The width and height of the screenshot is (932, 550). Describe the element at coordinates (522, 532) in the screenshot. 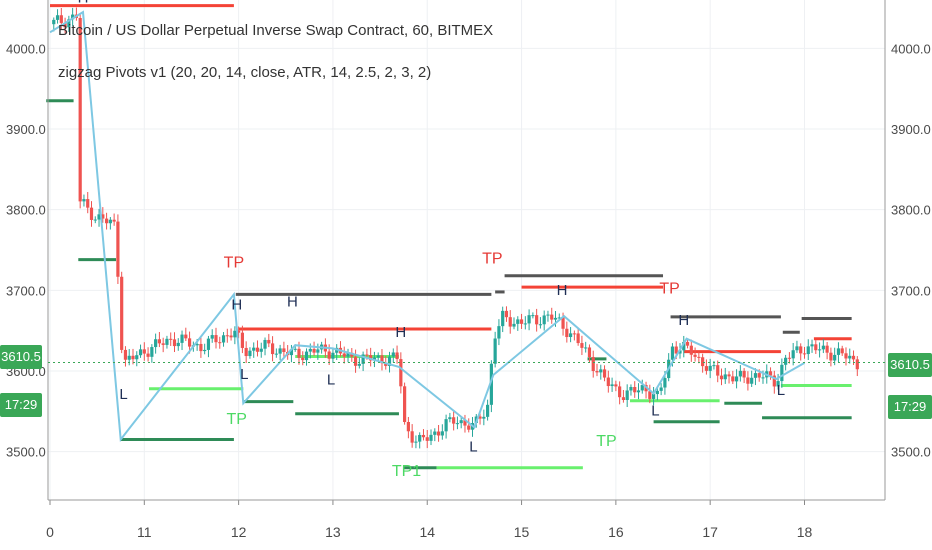

I see `x-tick-label: 15` at that location.